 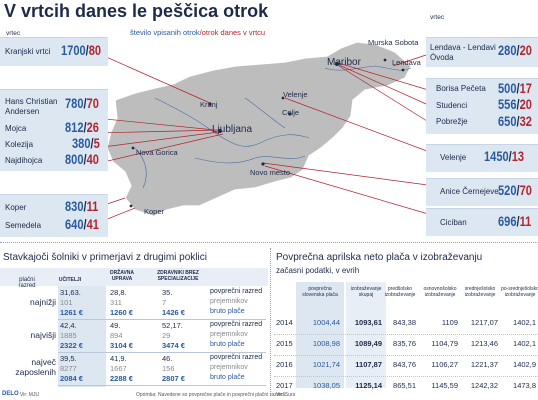 What do you see at coordinates (68, 368) in the screenshot?
I see `strike-cell: 8277` at bounding box center [68, 368].